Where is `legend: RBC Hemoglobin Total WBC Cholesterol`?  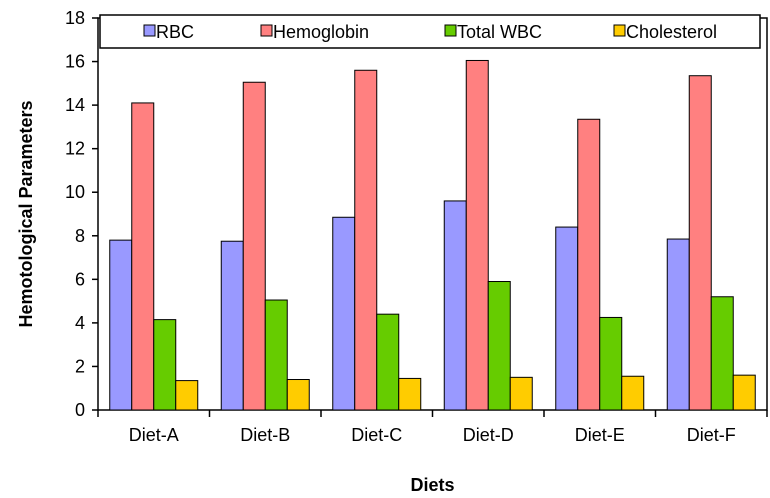
legend: RBC Hemoglobin Total WBC Cholesterol is located at coordinates (430, 31).